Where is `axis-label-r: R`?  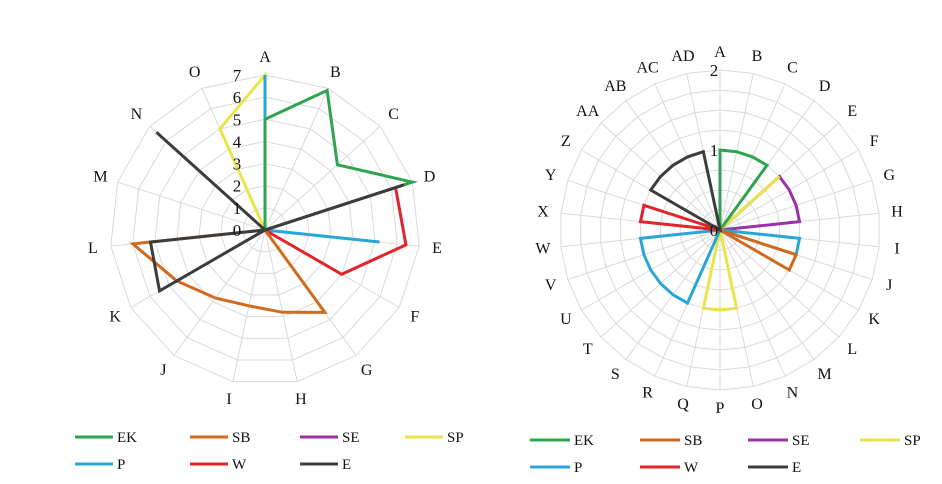 axis-label-r: R is located at coordinates (647, 393).